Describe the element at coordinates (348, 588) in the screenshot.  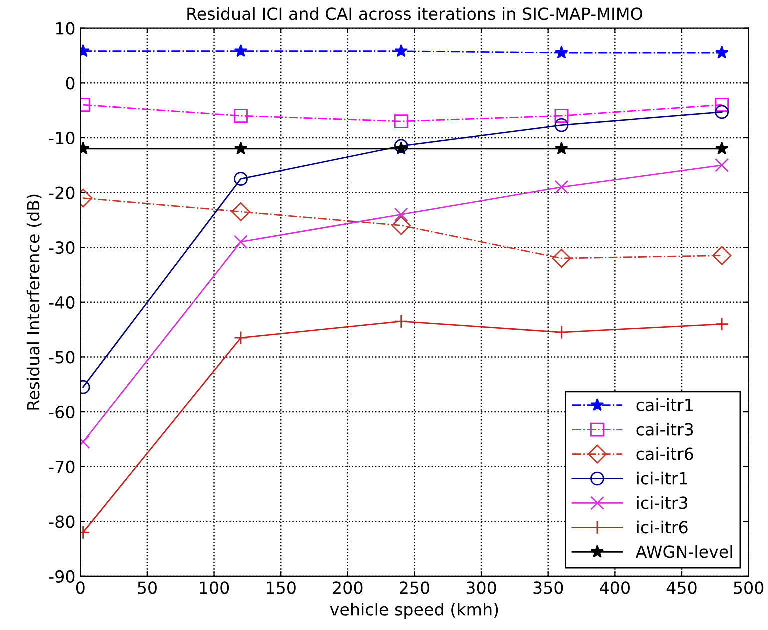
I see `x-tick-label: 200` at that location.